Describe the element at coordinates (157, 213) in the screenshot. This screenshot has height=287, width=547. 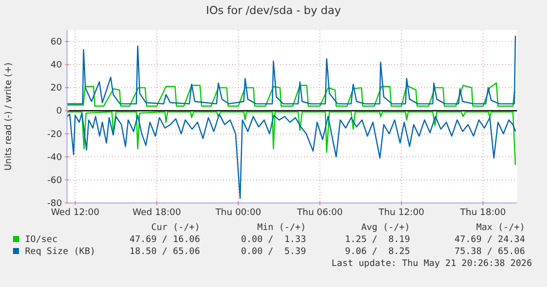
I see `x-tick-label: Wed 18:00` at that location.